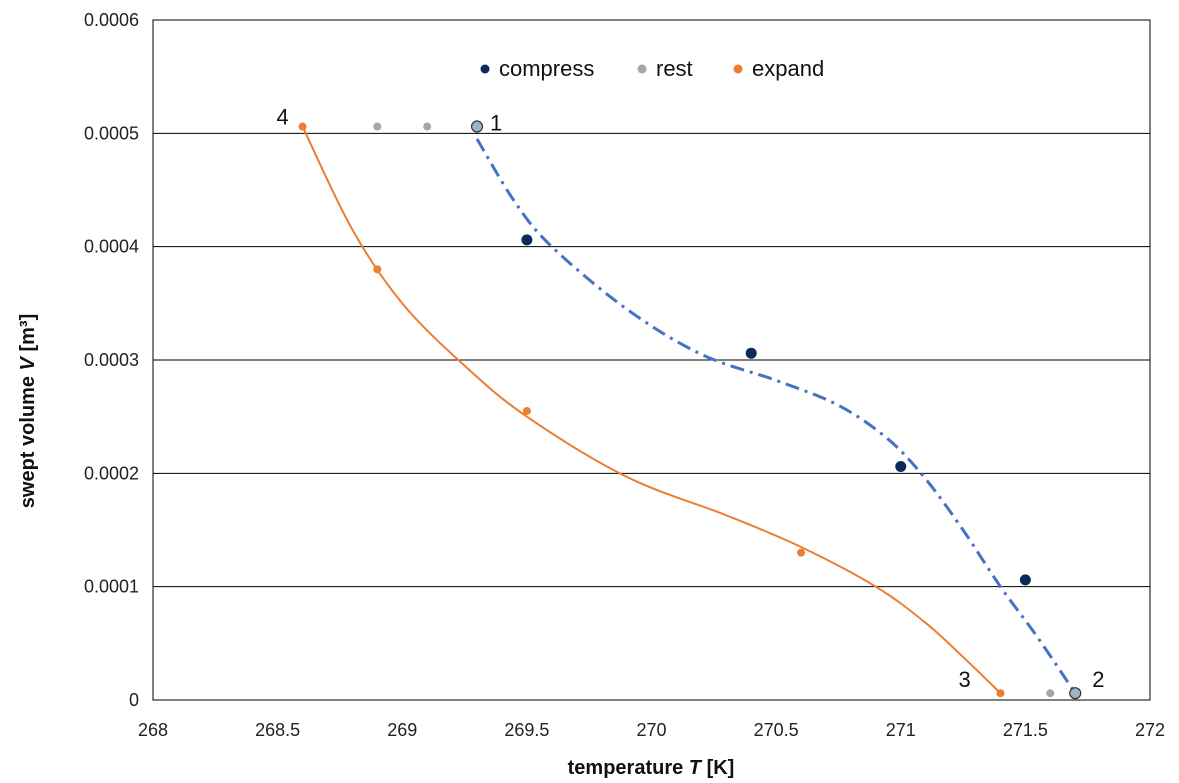  I want to click on x-tick-label: 271.5, so click(1025, 730).